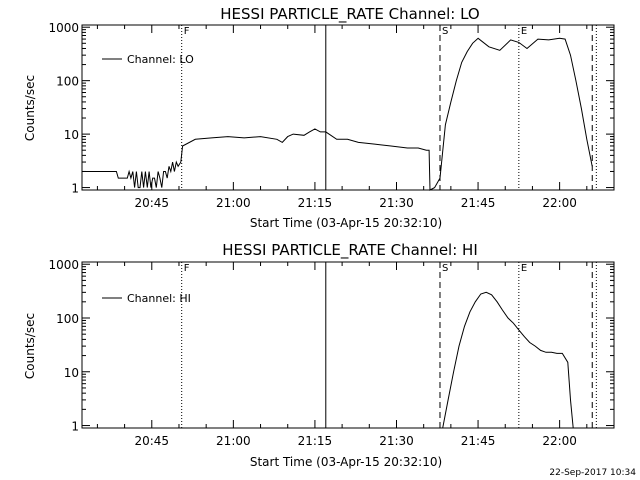 This screenshot has width=640, height=480. What do you see at coordinates (30, 108) in the screenshot?
I see `y-axis-label-lo: Counts/sec` at bounding box center [30, 108].